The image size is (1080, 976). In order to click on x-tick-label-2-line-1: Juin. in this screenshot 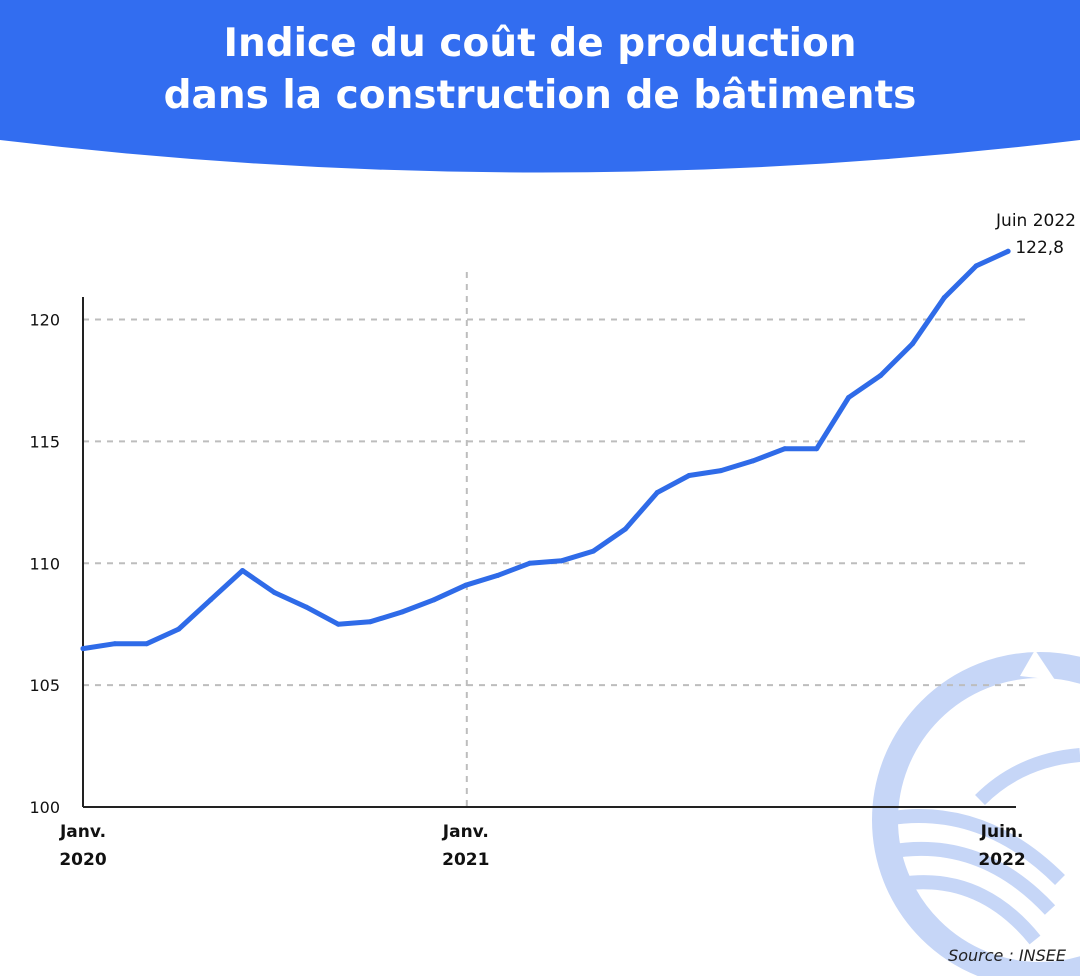, I will do `click(1002, 832)`.